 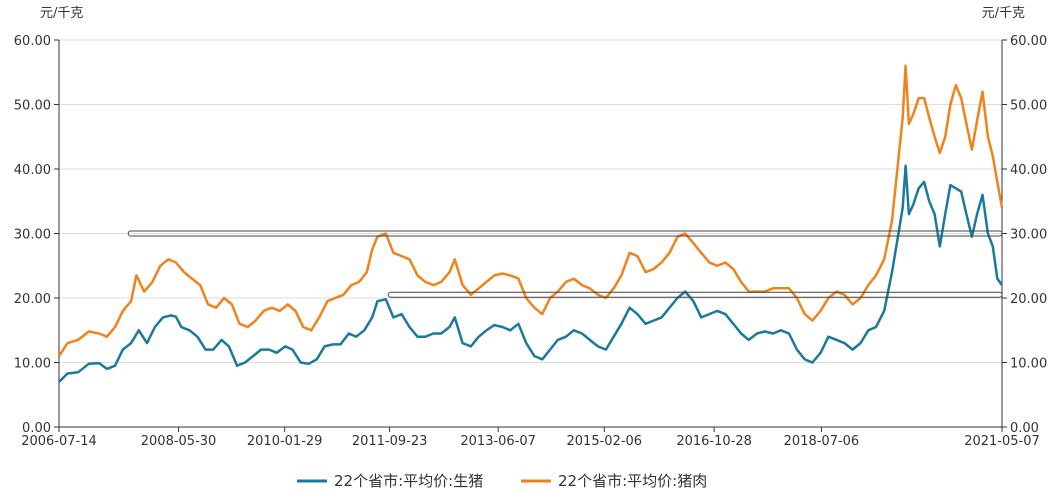 What do you see at coordinates (32, 364) in the screenshot?
I see `y-tick-label-left: 10.00` at bounding box center [32, 364].